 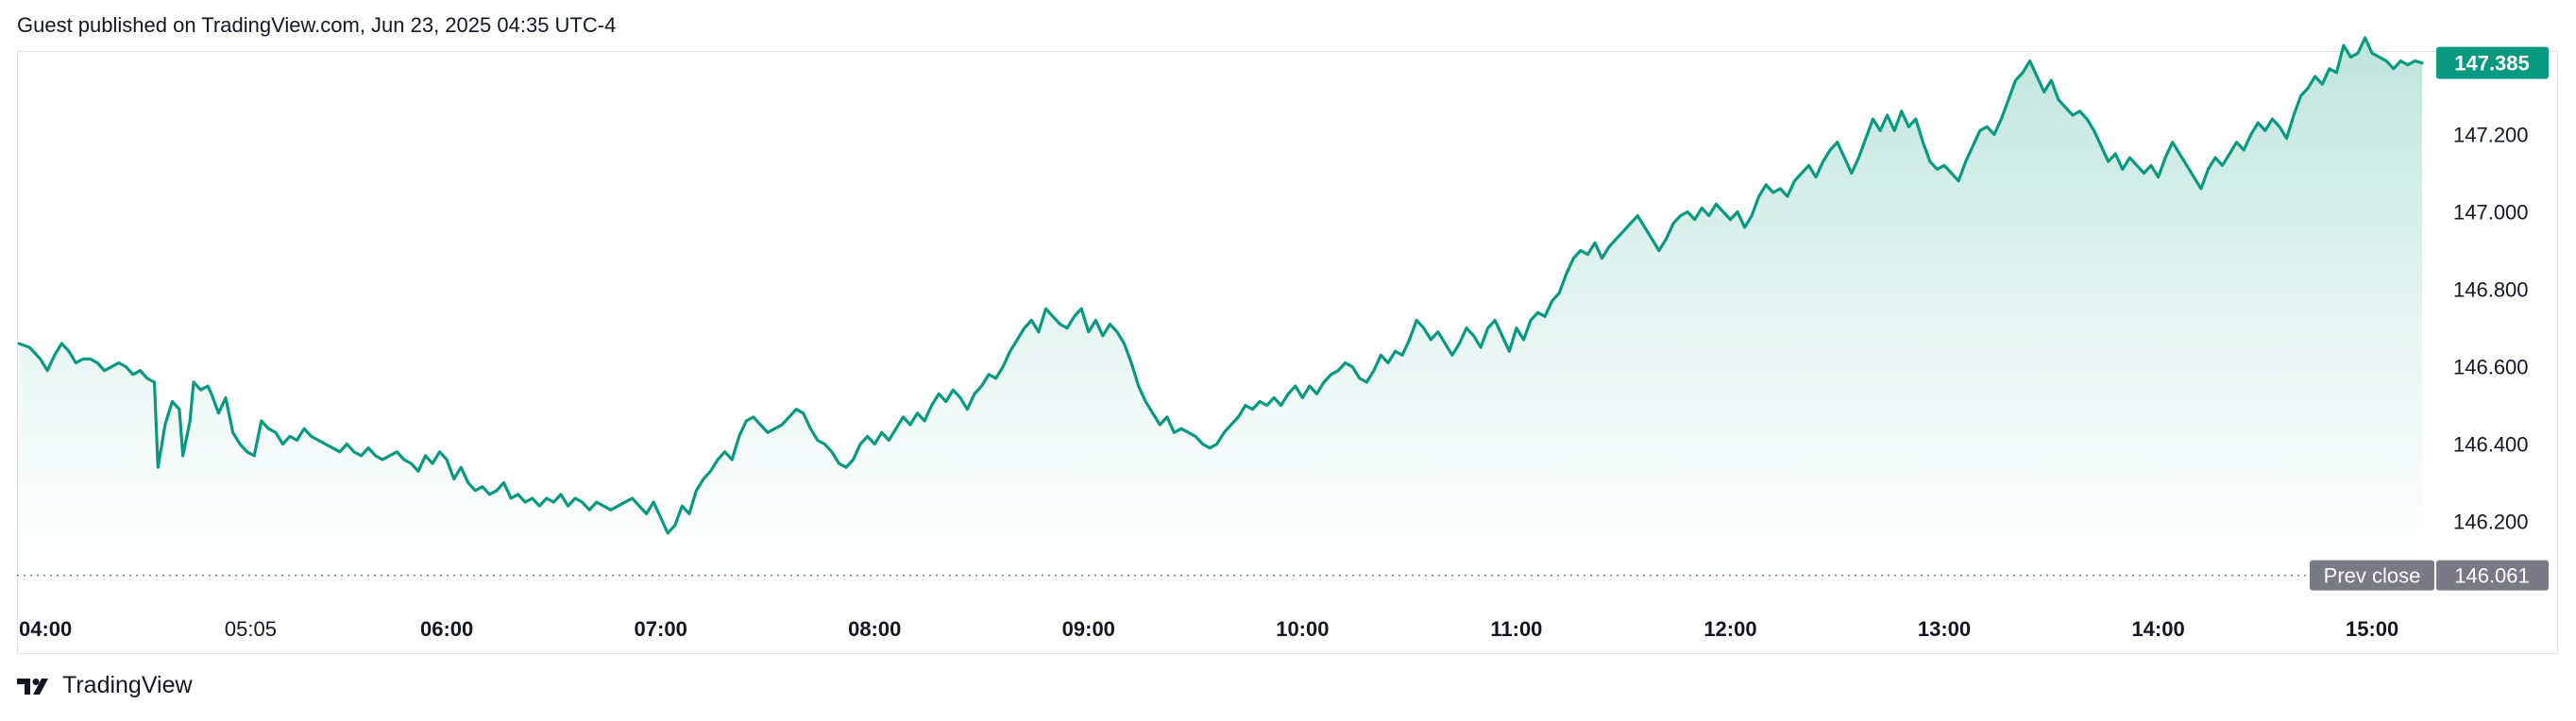 I want to click on y-tick-label: 146.400, so click(x=2491, y=445).